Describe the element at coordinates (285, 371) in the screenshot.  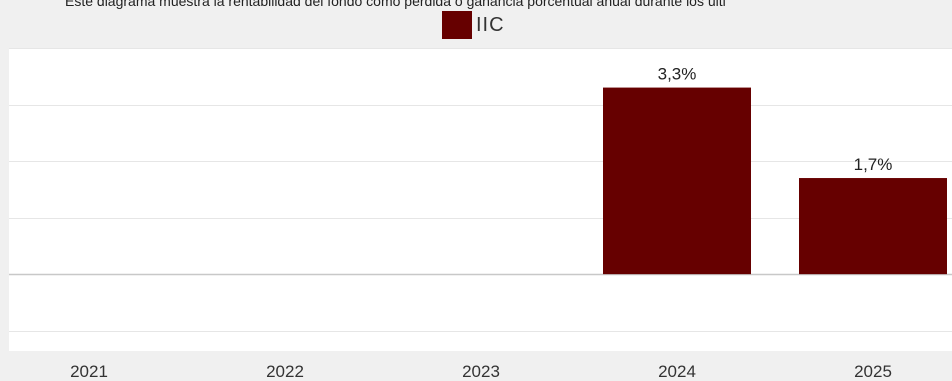
I see `x-tick-label: 2022` at that location.